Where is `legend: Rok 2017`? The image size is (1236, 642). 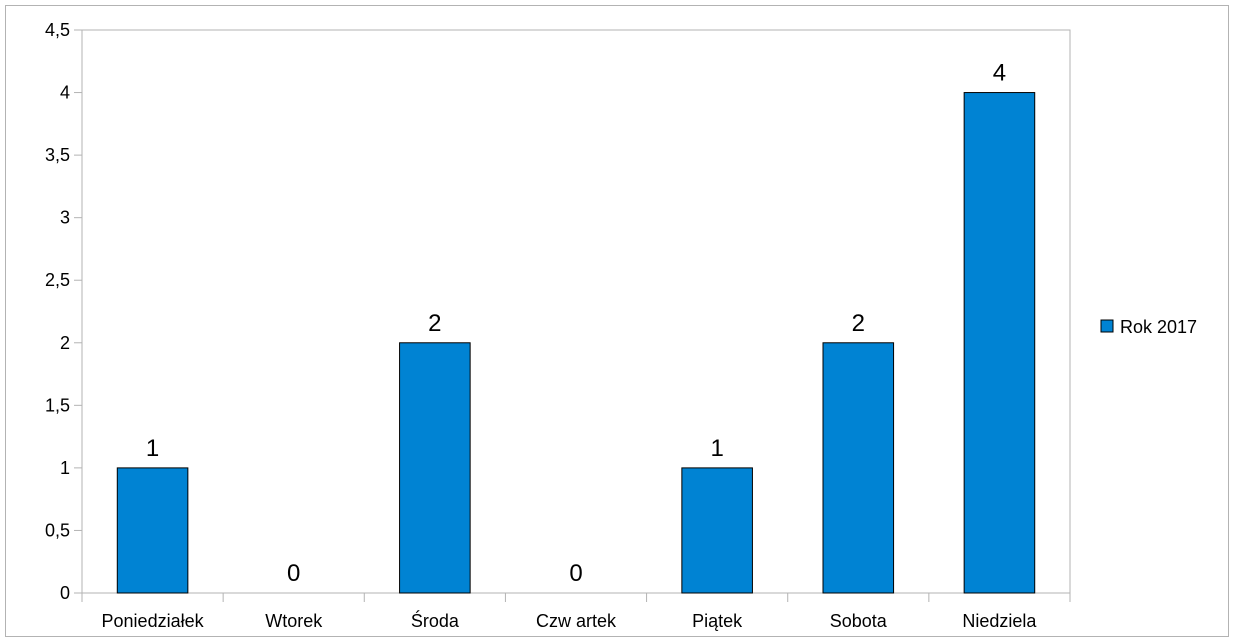
legend: Rok 2017 is located at coordinates (1148, 327).